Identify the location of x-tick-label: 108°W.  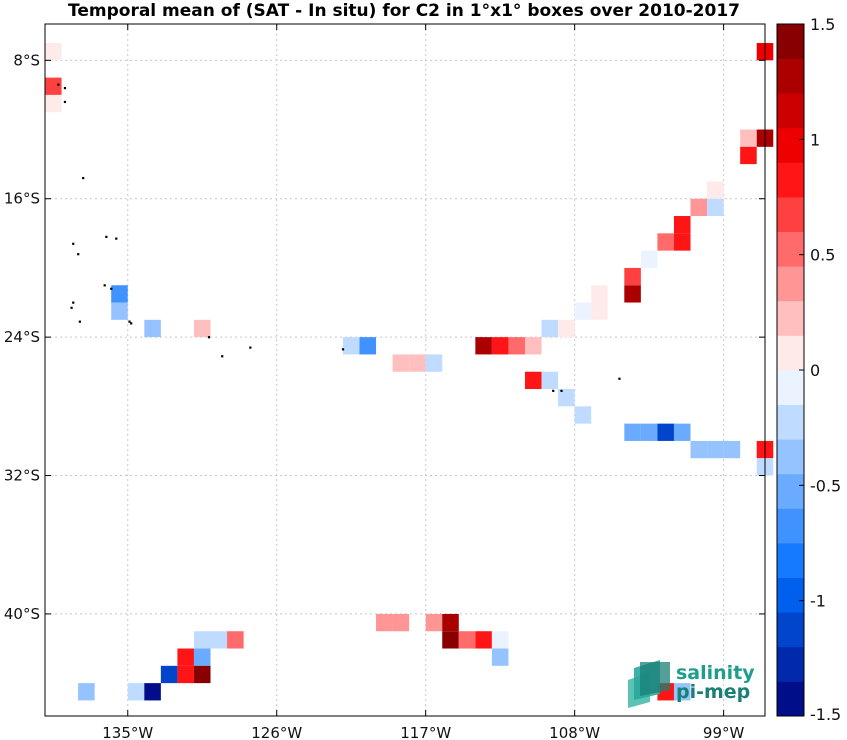
(574, 732).